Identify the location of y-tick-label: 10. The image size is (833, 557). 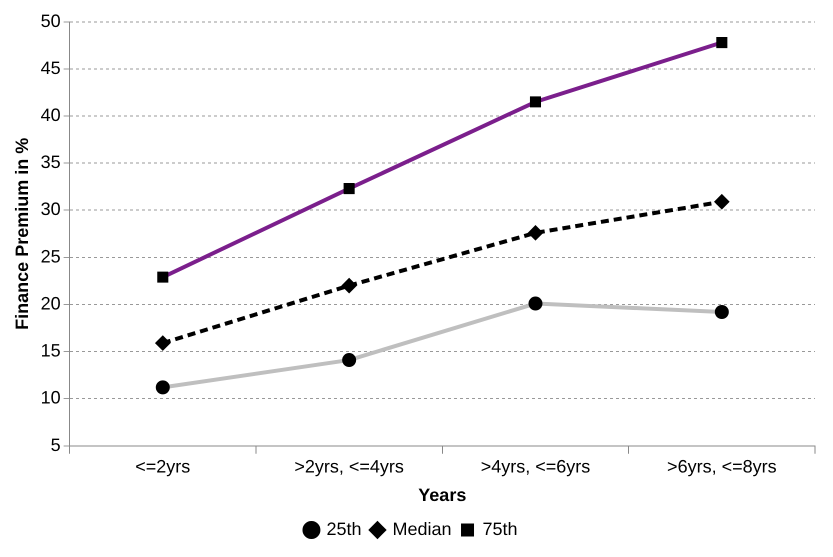
(50, 398).